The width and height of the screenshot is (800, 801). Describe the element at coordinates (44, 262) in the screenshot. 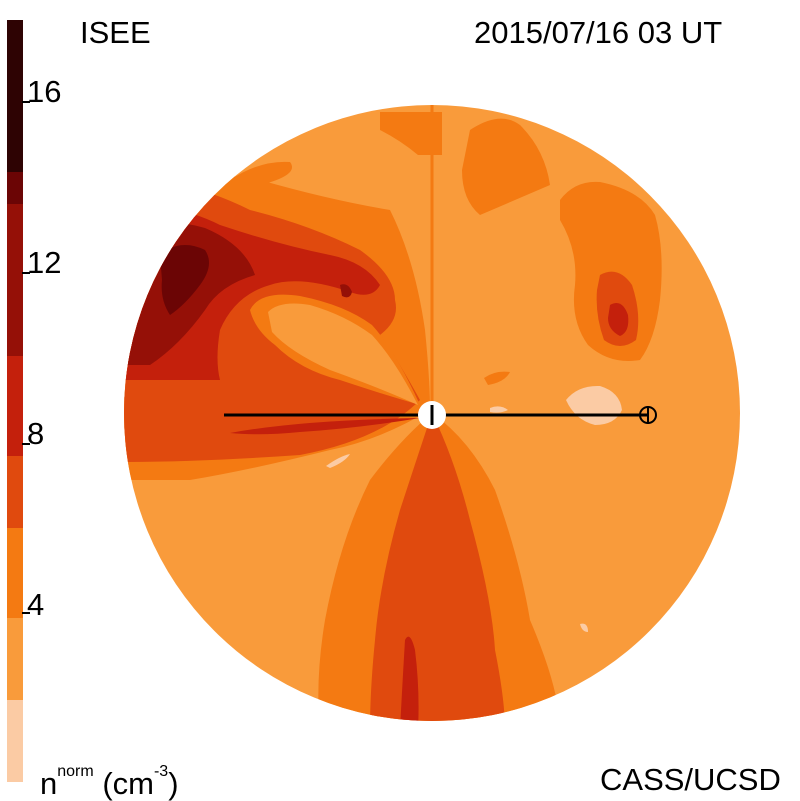

I see `colorbar-tick-label: 12` at that location.